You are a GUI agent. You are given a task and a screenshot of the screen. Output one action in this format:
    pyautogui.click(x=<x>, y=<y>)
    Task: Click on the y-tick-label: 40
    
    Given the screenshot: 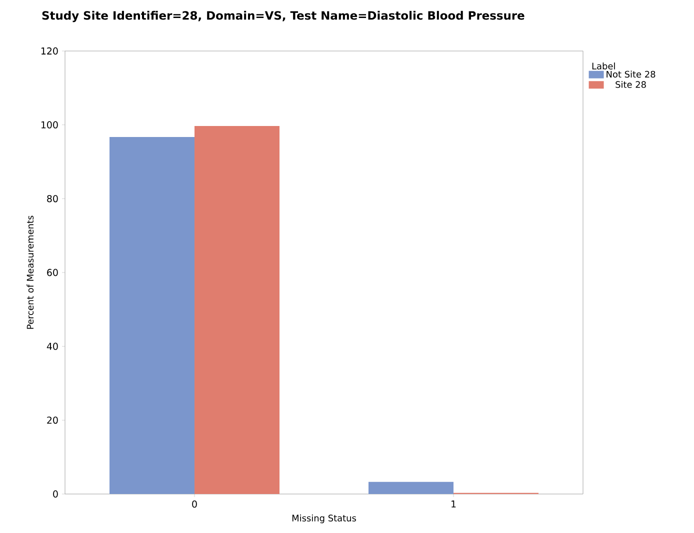 What is the action you would take?
    pyautogui.click(x=52, y=346)
    